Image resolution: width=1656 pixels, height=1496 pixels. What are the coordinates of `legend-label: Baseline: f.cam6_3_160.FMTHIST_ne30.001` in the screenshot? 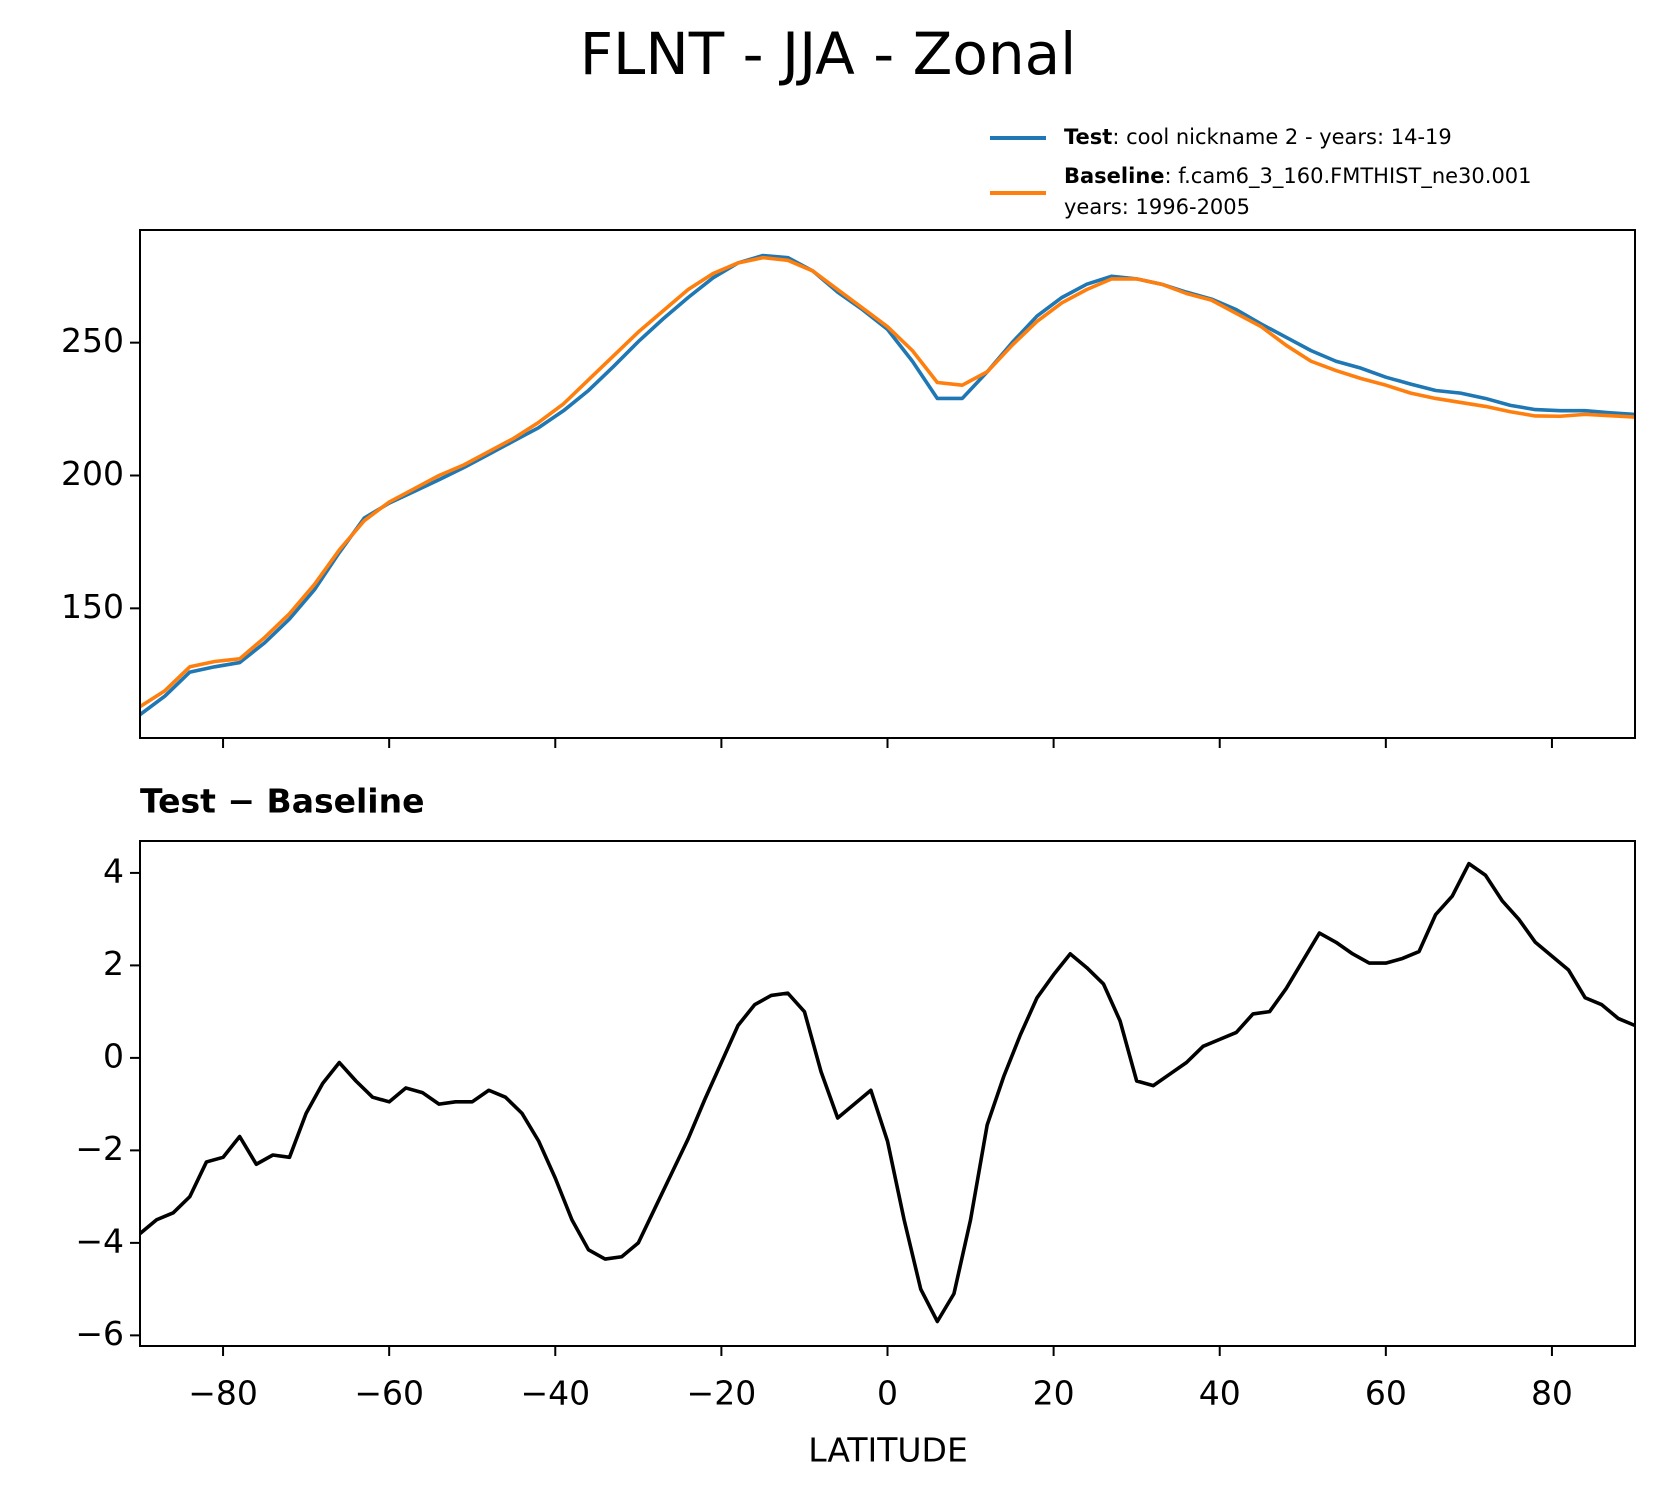 It's located at (1298, 176).